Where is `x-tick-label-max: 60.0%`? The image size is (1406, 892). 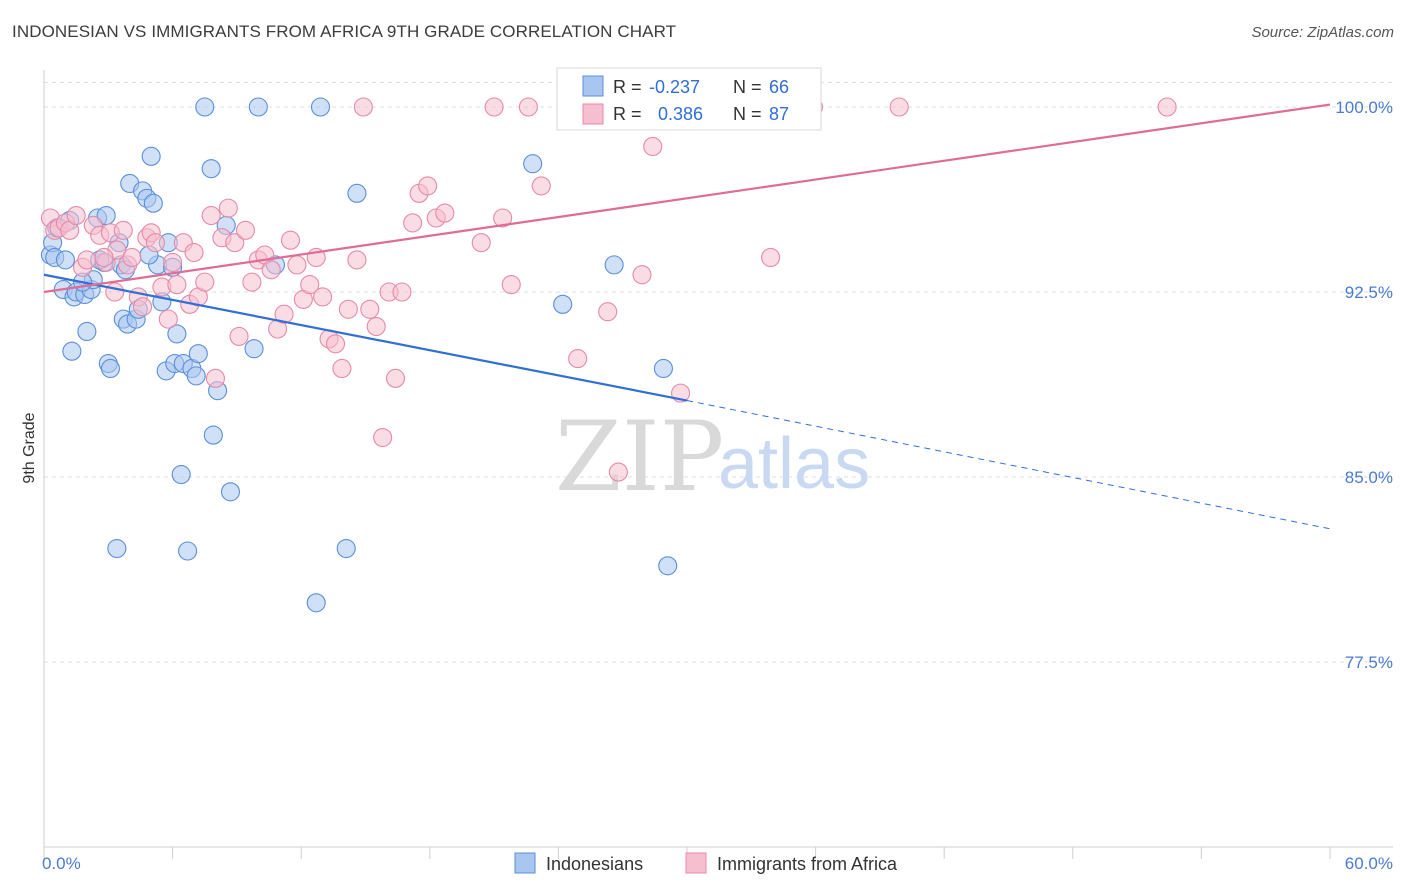
x-tick-label-max: 60.0% is located at coordinates (1369, 863).